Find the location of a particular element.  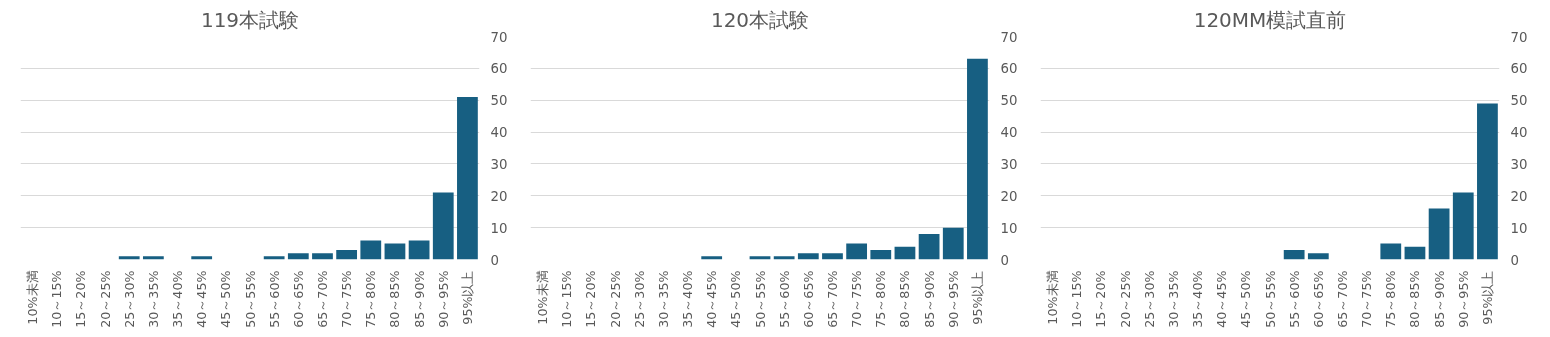

chart-title: 120本試験 is located at coordinates (760, 19).